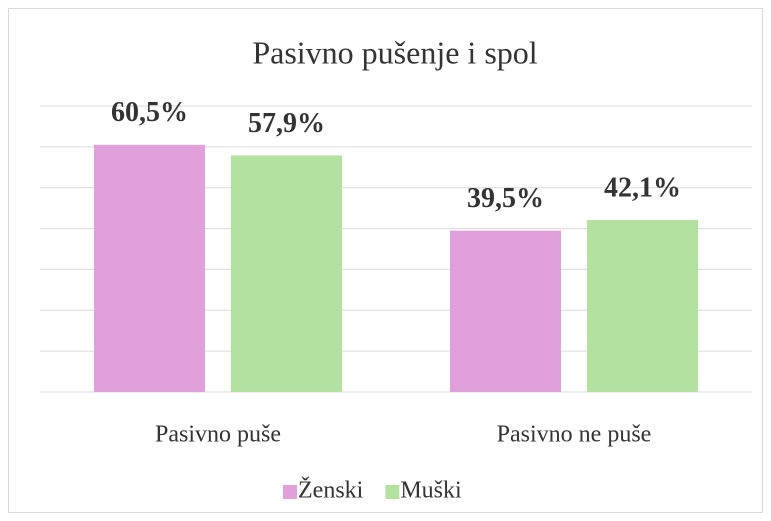  I want to click on data-label: 60,5%, so click(149, 112).